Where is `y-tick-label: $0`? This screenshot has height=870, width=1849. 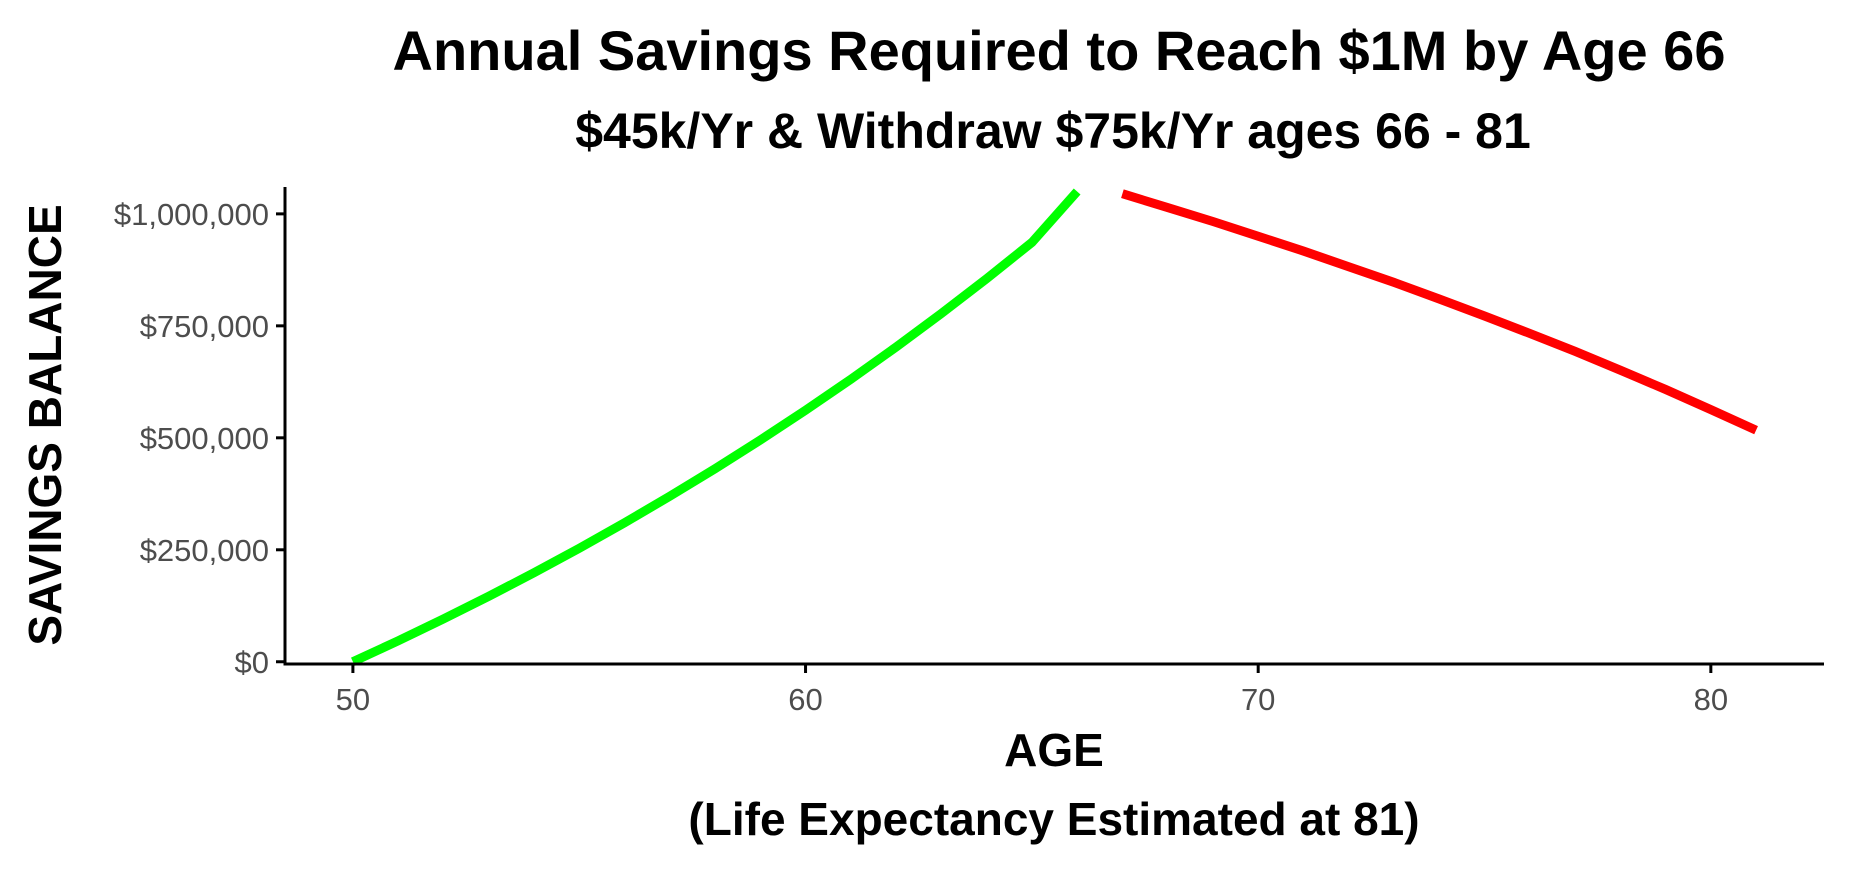
y-tick-label: $0 is located at coordinates (252, 662).